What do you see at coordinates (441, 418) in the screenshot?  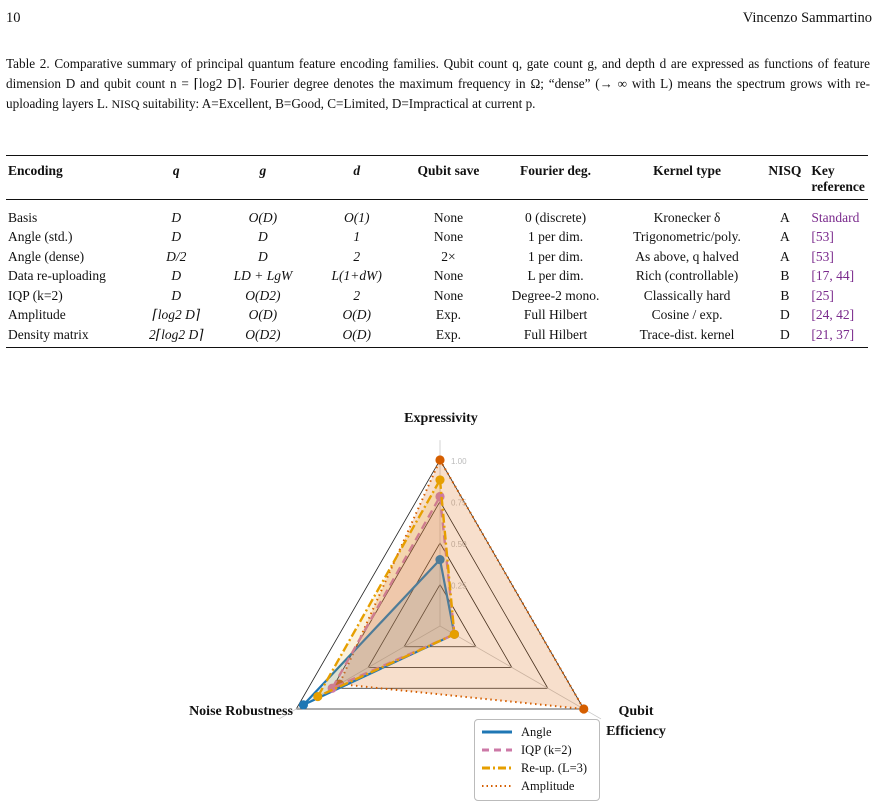 I see `axis-label-expressivity: Expressivity` at bounding box center [441, 418].